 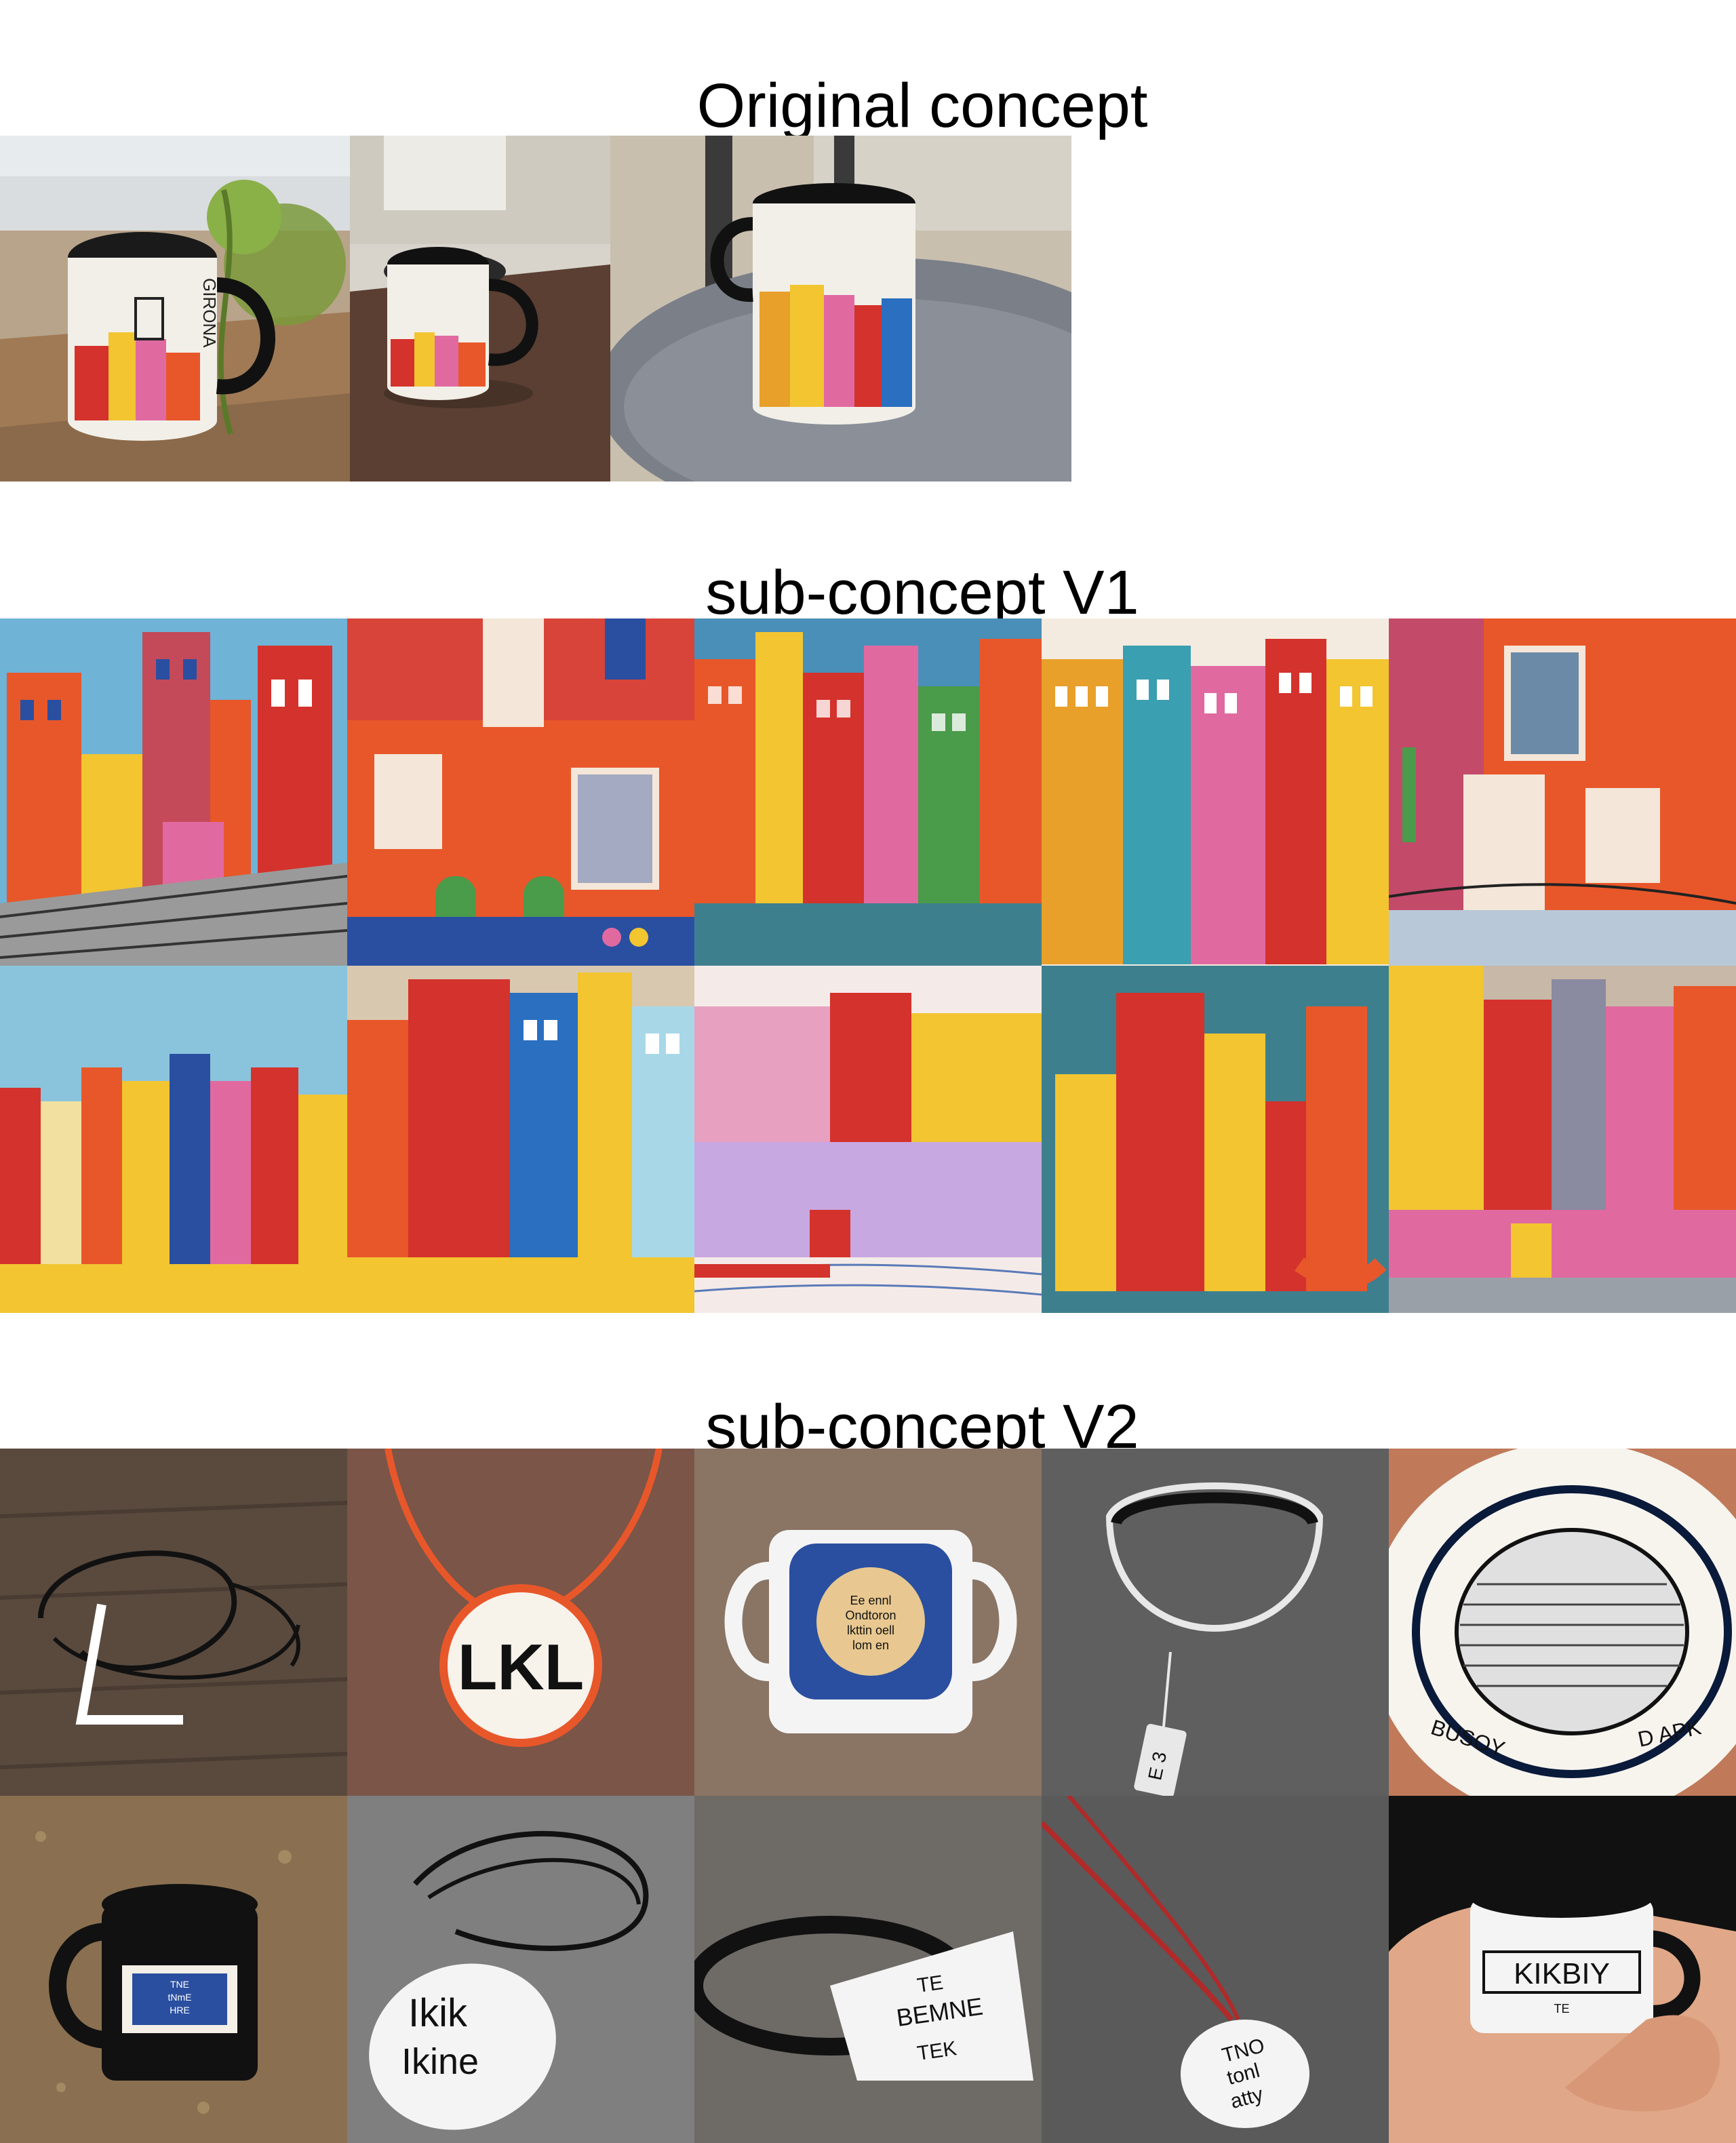 I want to click on section-title-v2: sub-concept V2, so click(x=922, y=1426).